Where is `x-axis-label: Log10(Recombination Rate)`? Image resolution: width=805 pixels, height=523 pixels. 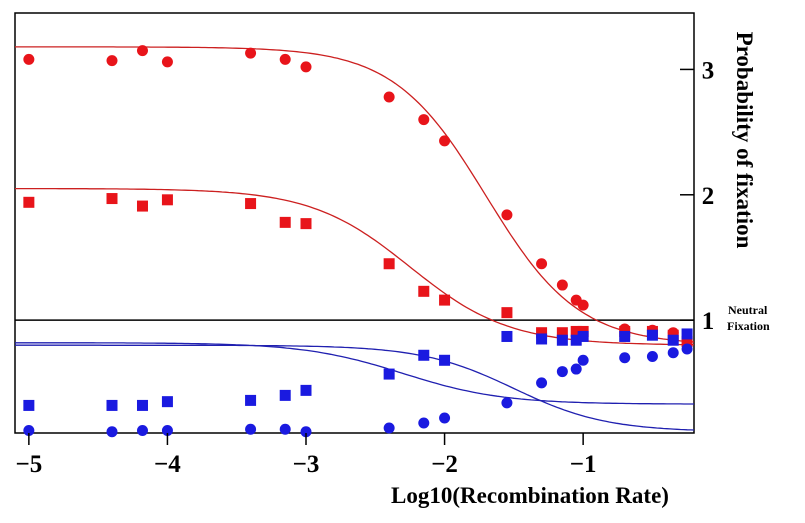
x-axis-label: Log10(Recombination Rate) is located at coordinates (530, 495).